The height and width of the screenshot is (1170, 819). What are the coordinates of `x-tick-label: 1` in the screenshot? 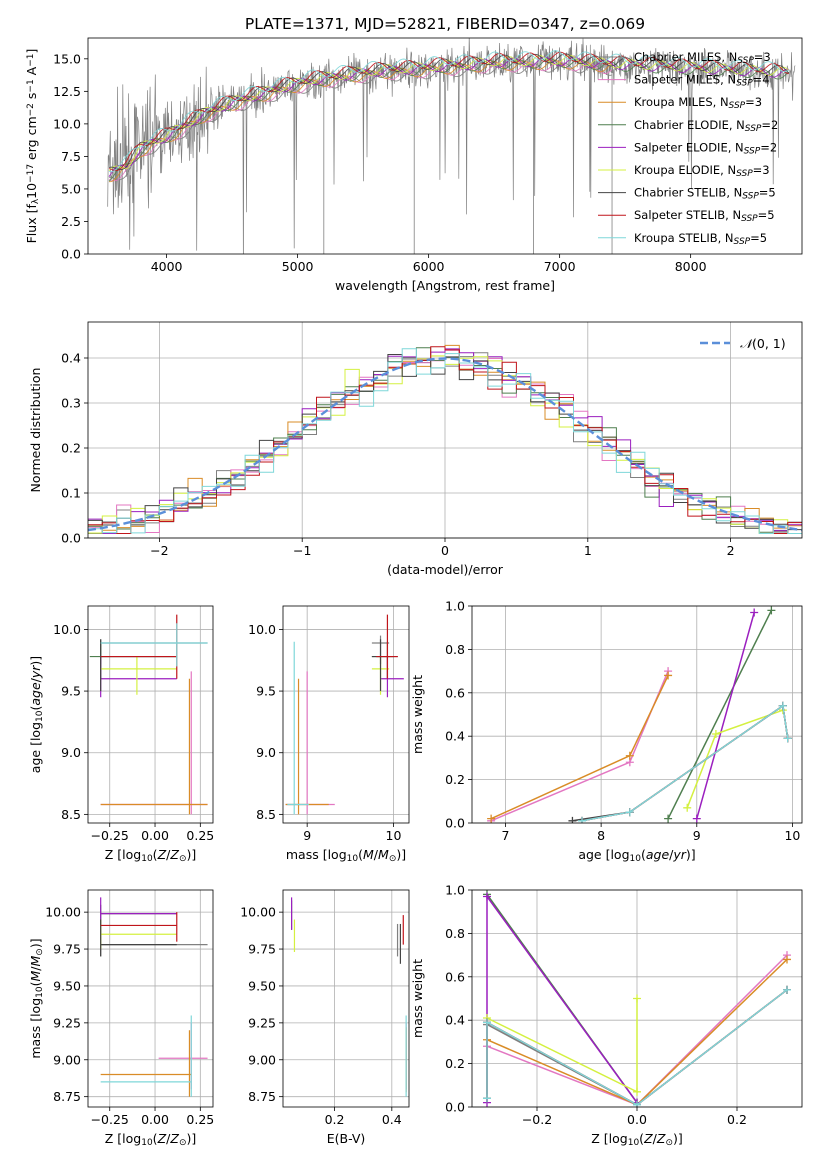 It's located at (588, 550).